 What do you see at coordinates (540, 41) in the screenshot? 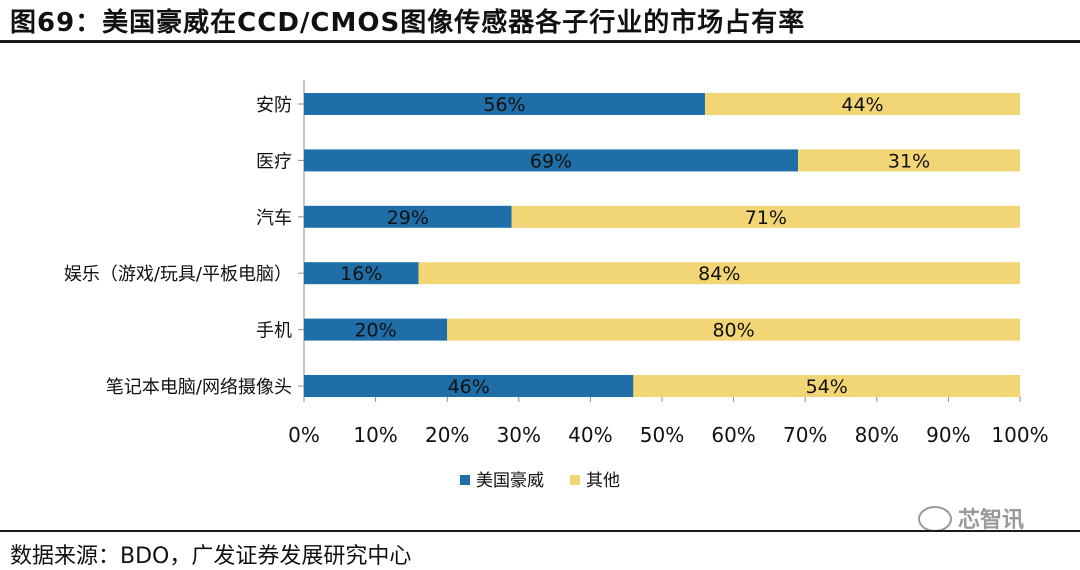
I see `title-rule` at bounding box center [540, 41].